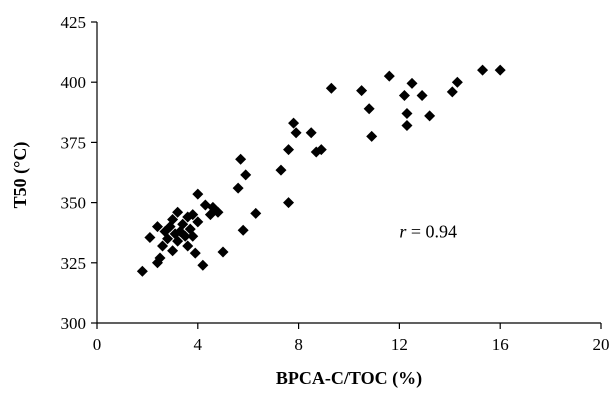  Describe the element at coordinates (74, 323) in the screenshot. I see `y-tick-label: 300` at that location.